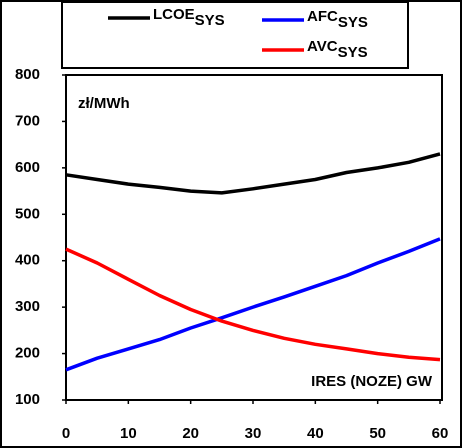 The image size is (462, 448). I want to click on x-tick-label: 60, so click(440, 433).